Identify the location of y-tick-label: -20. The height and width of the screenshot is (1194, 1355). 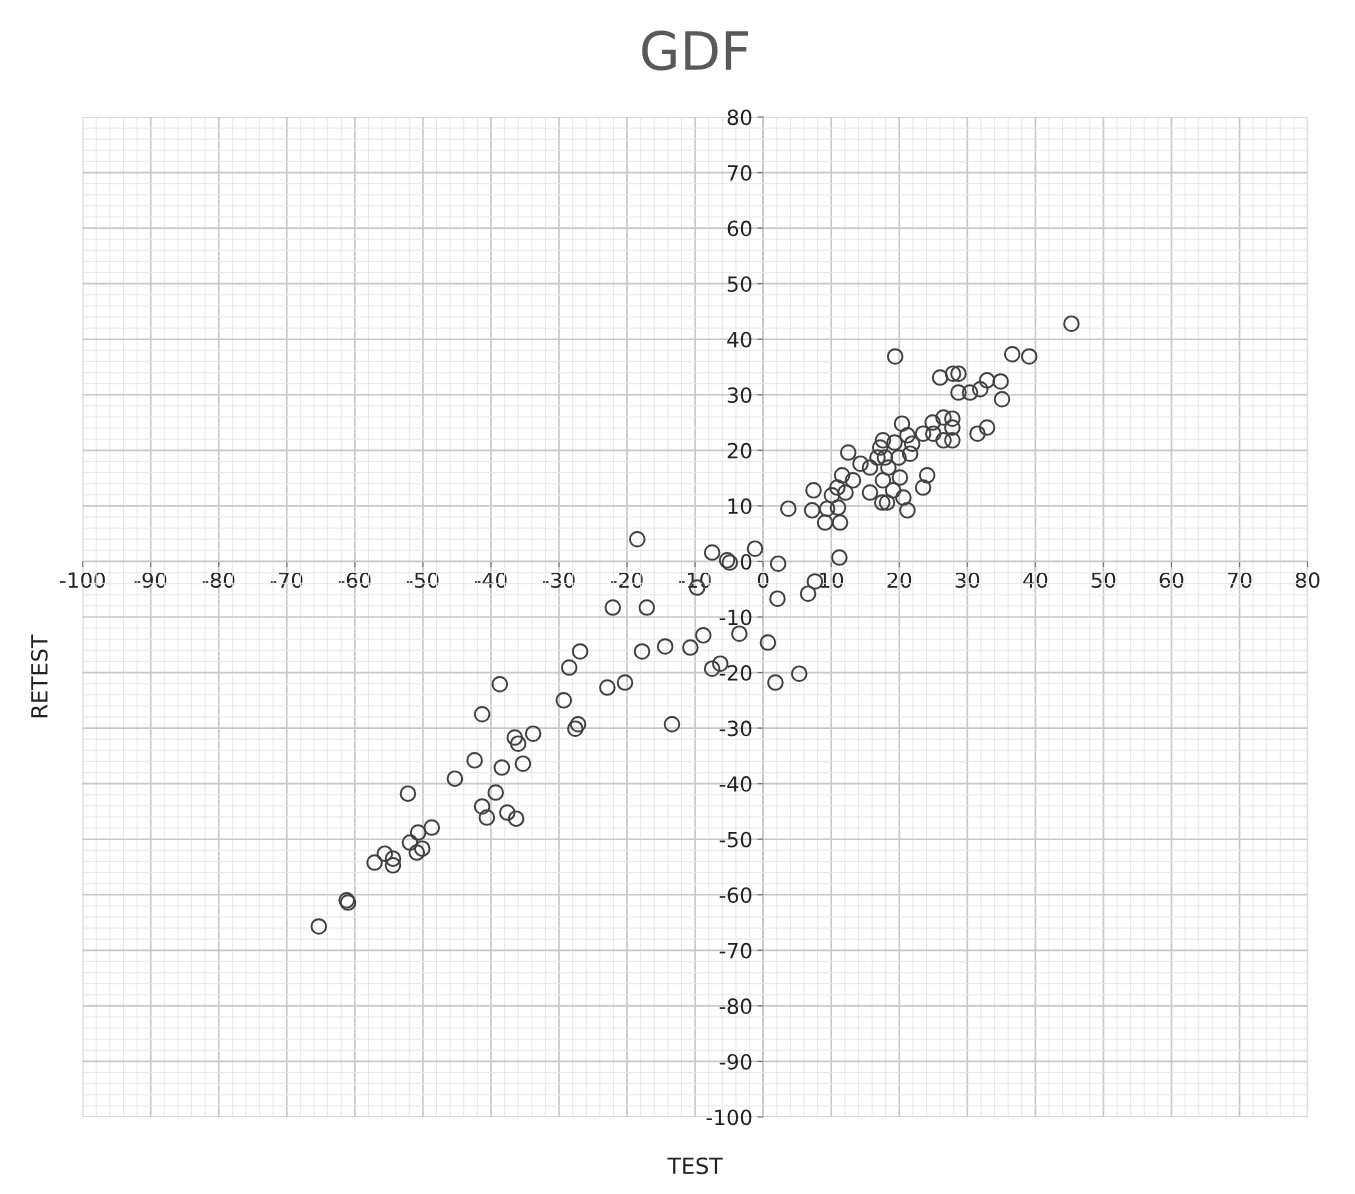
(735, 673).